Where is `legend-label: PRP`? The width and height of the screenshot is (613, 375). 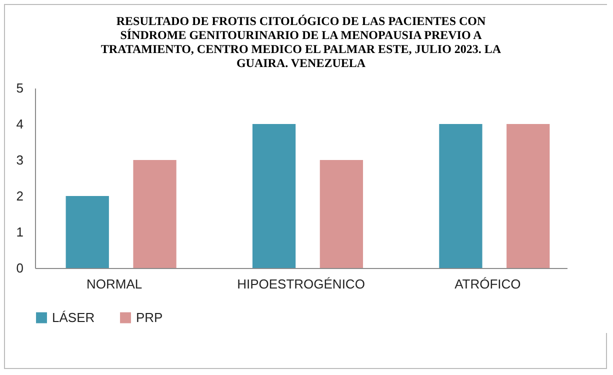 legend-label: PRP is located at coordinates (149, 317).